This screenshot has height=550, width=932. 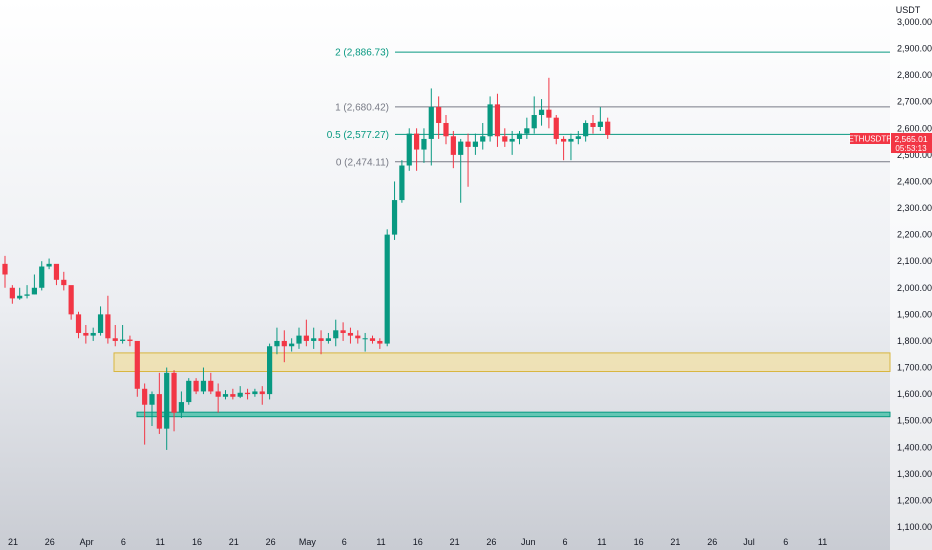 What do you see at coordinates (564, 542) in the screenshot?
I see `x-tick-label-15: 6` at bounding box center [564, 542].